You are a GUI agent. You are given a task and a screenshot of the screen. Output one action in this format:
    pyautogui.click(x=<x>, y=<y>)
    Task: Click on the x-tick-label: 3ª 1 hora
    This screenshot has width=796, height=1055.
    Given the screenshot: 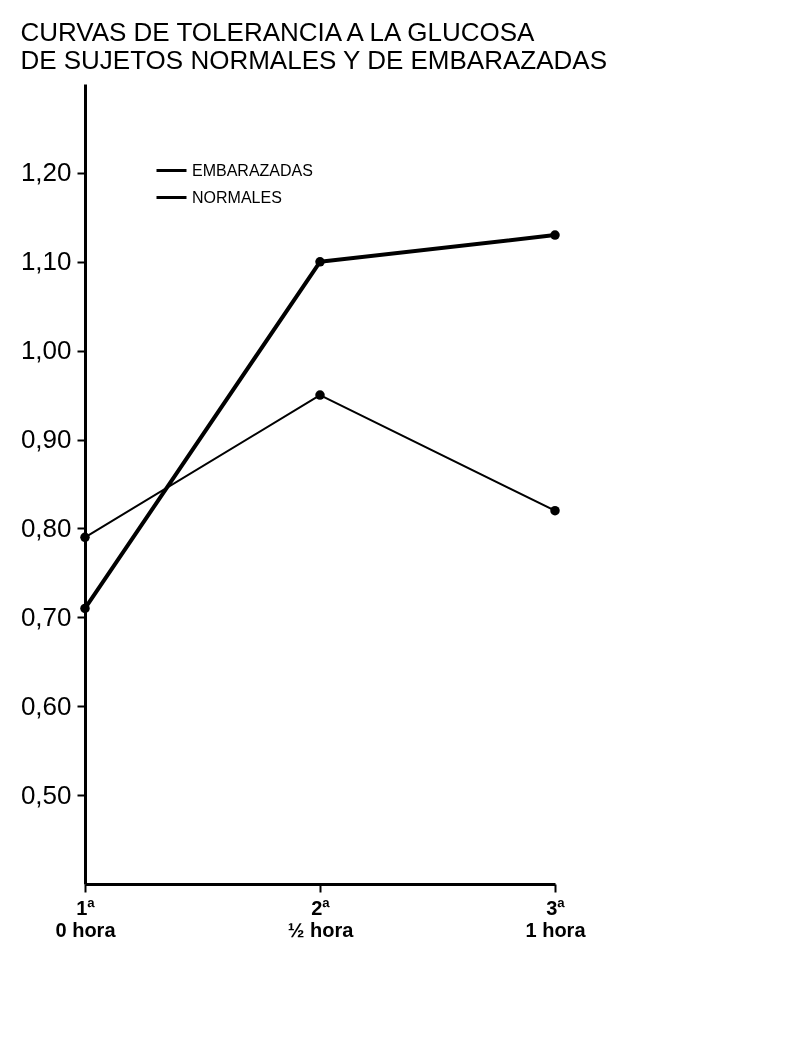 What is the action you would take?
    pyautogui.click(x=556, y=918)
    